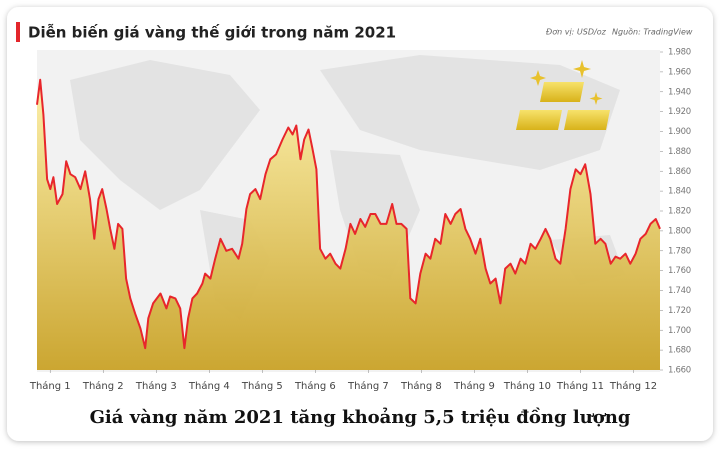 The image size is (720, 450). I want to click on unit-note: Đơn vị: USD/oz, so click(576, 32).